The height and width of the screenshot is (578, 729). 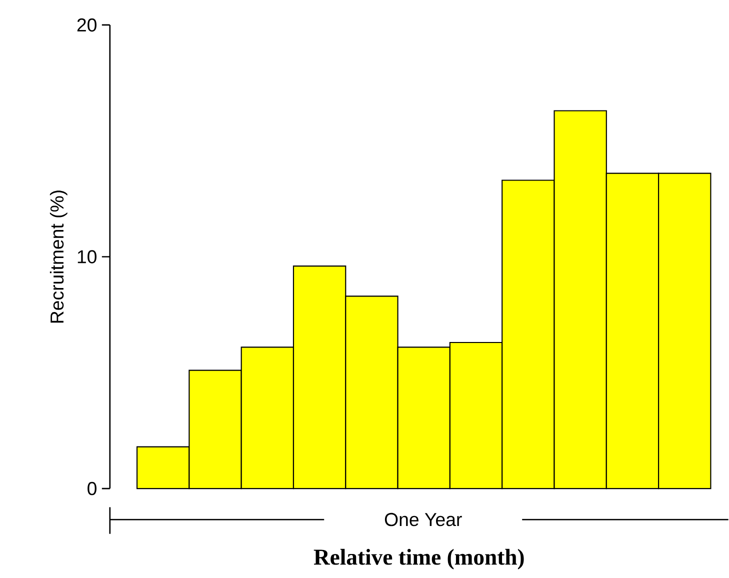 I want to click on y-tick-label: 10, so click(x=87, y=257).